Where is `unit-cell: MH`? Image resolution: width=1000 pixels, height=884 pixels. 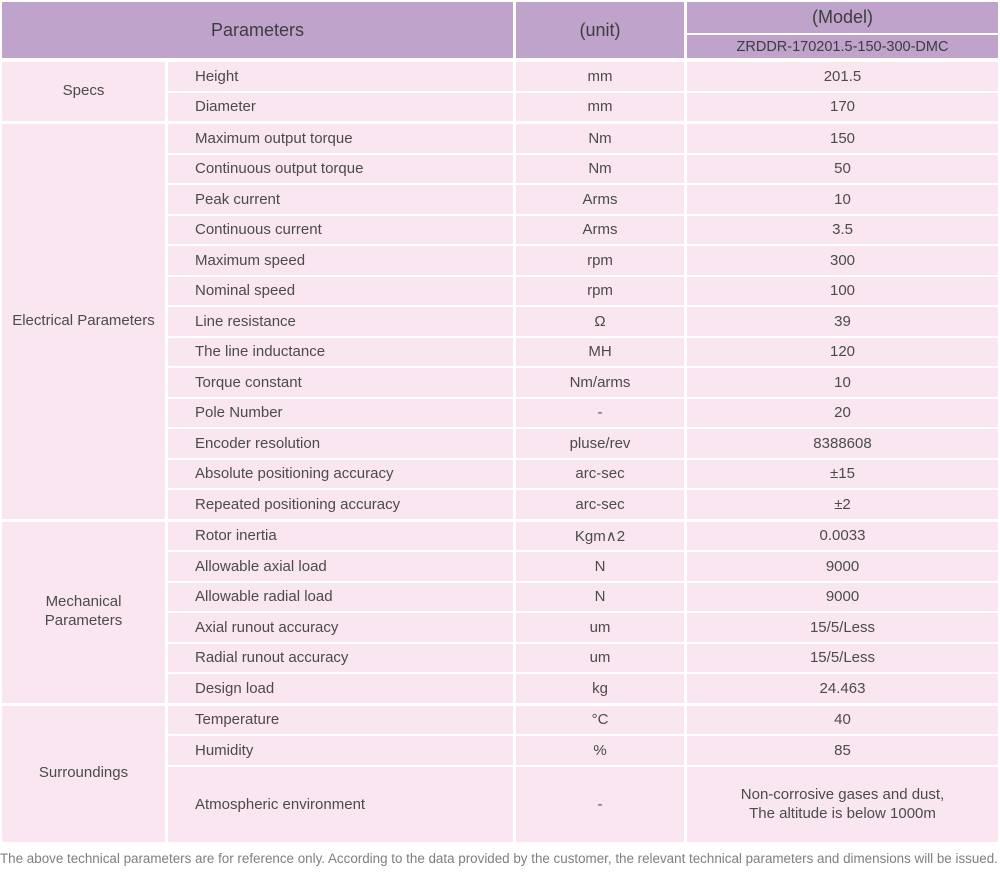
unit-cell: MH is located at coordinates (600, 351).